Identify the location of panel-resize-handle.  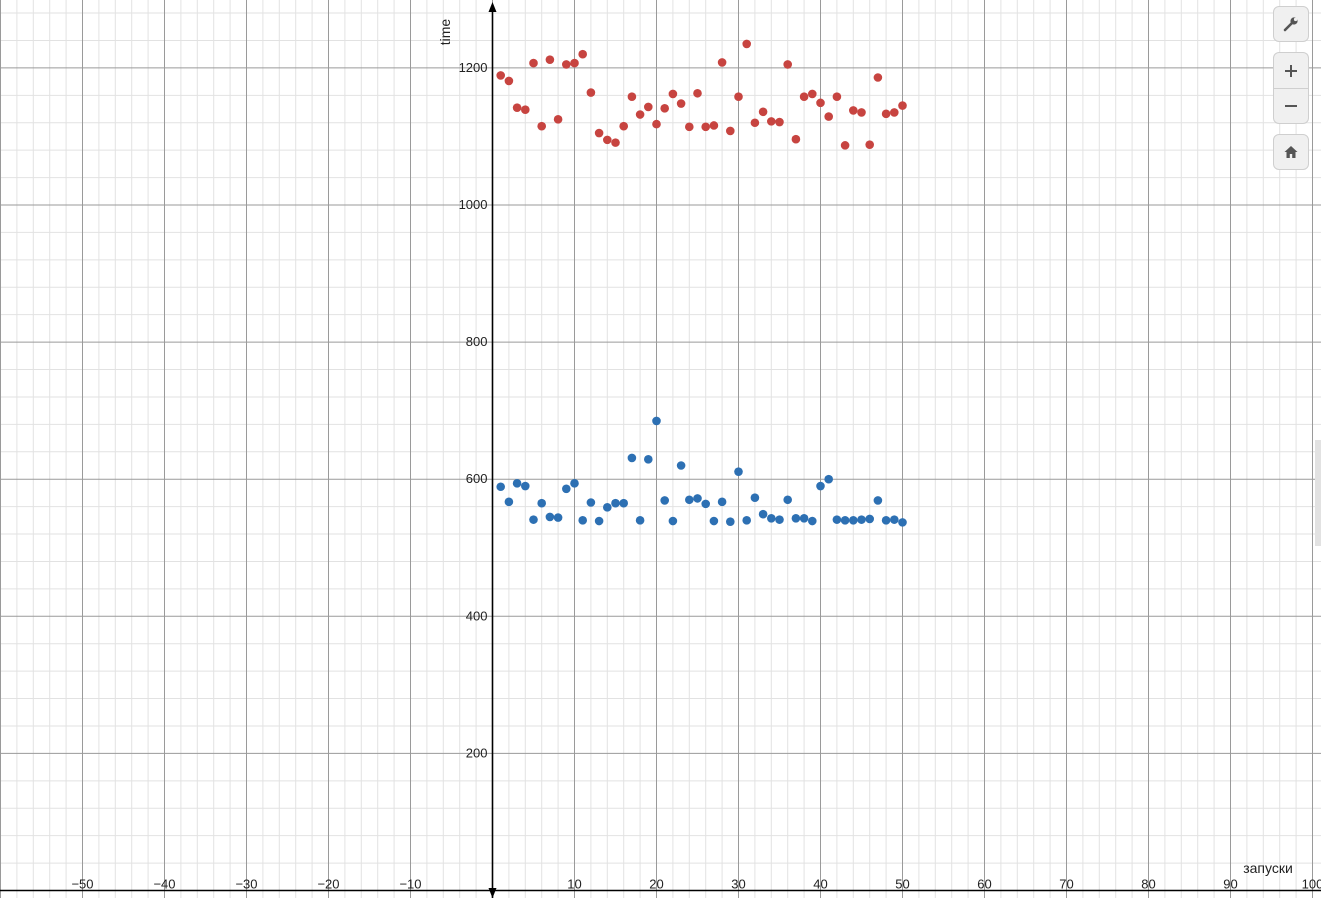
(1318, 493).